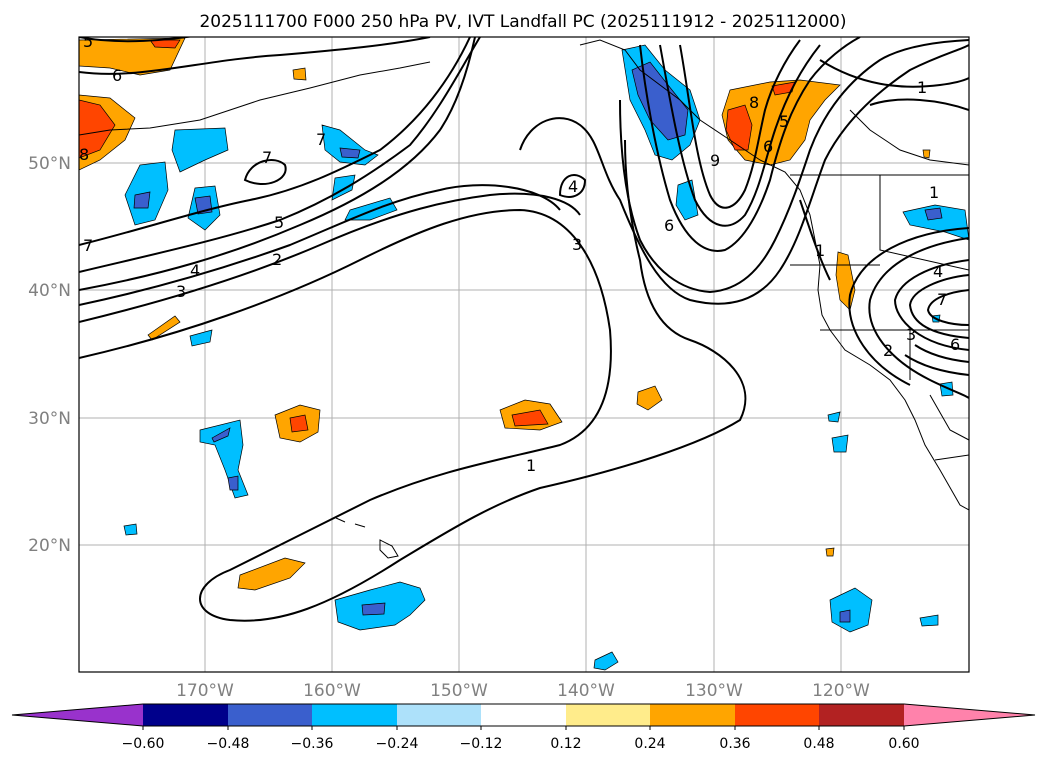 The image size is (1047, 765). What do you see at coordinates (586, 691) in the screenshot?
I see `lon-label: 140°W` at bounding box center [586, 691].